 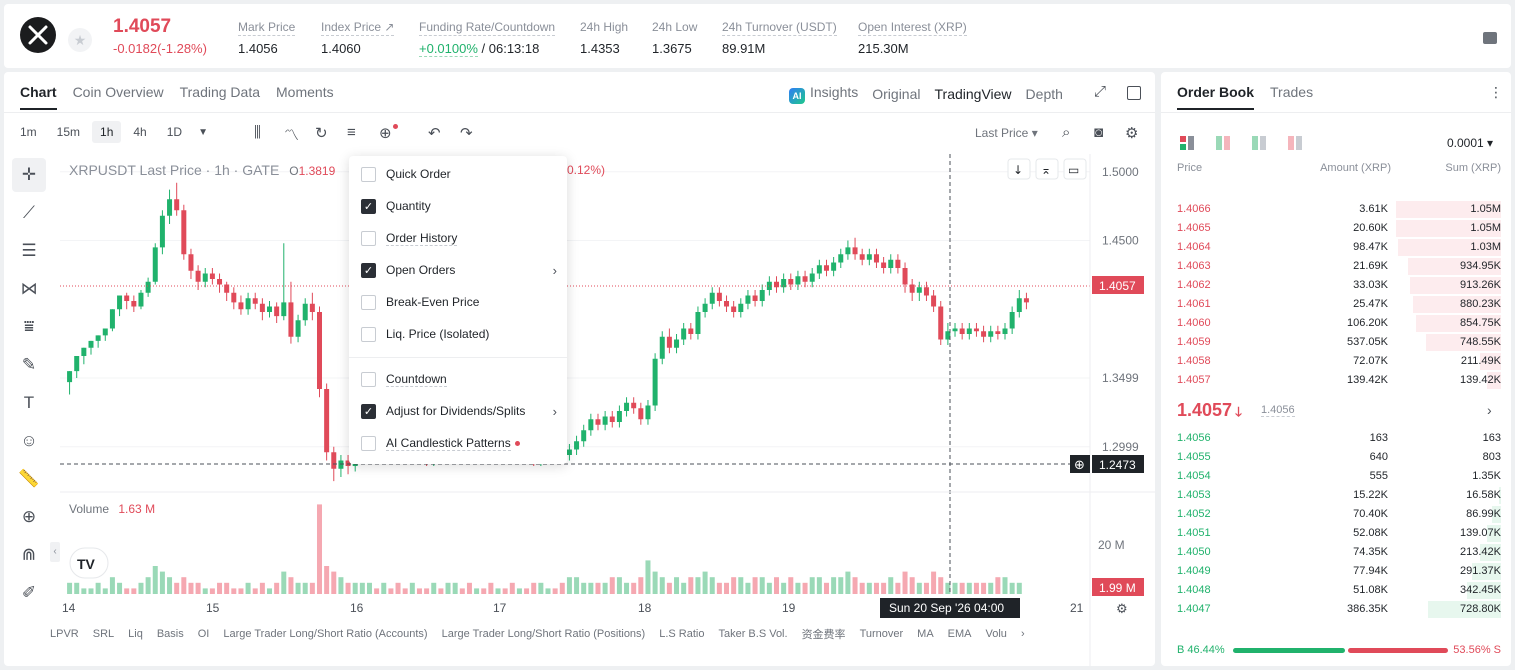 I want to click on interval-4h: 4h, so click(x=140, y=132).